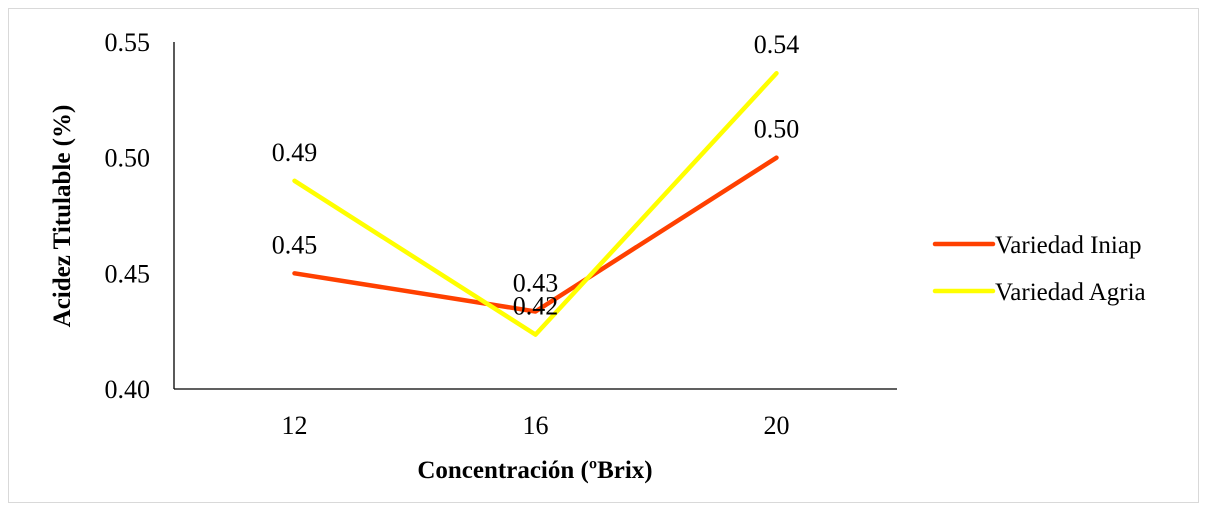 The width and height of the screenshot is (1208, 512). Describe the element at coordinates (1039, 269) in the screenshot. I see `legend: Variedad Iniap Variedad Agria` at that location.